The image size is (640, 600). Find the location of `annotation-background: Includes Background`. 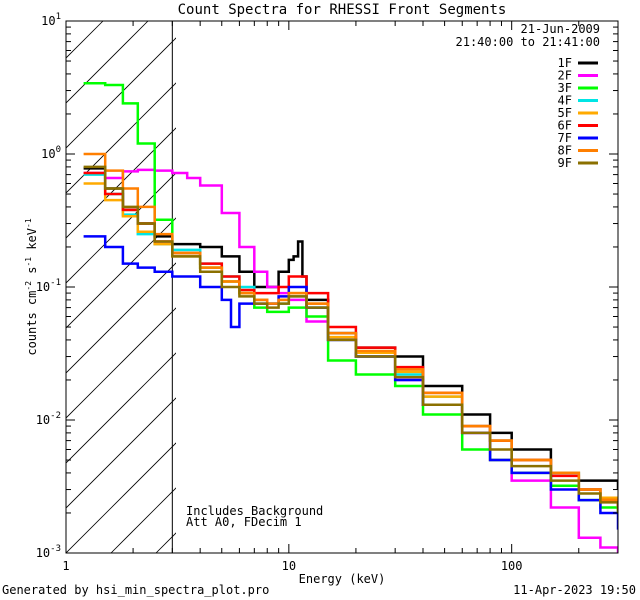

annotation-background: Includes Background is located at coordinates (254, 511).